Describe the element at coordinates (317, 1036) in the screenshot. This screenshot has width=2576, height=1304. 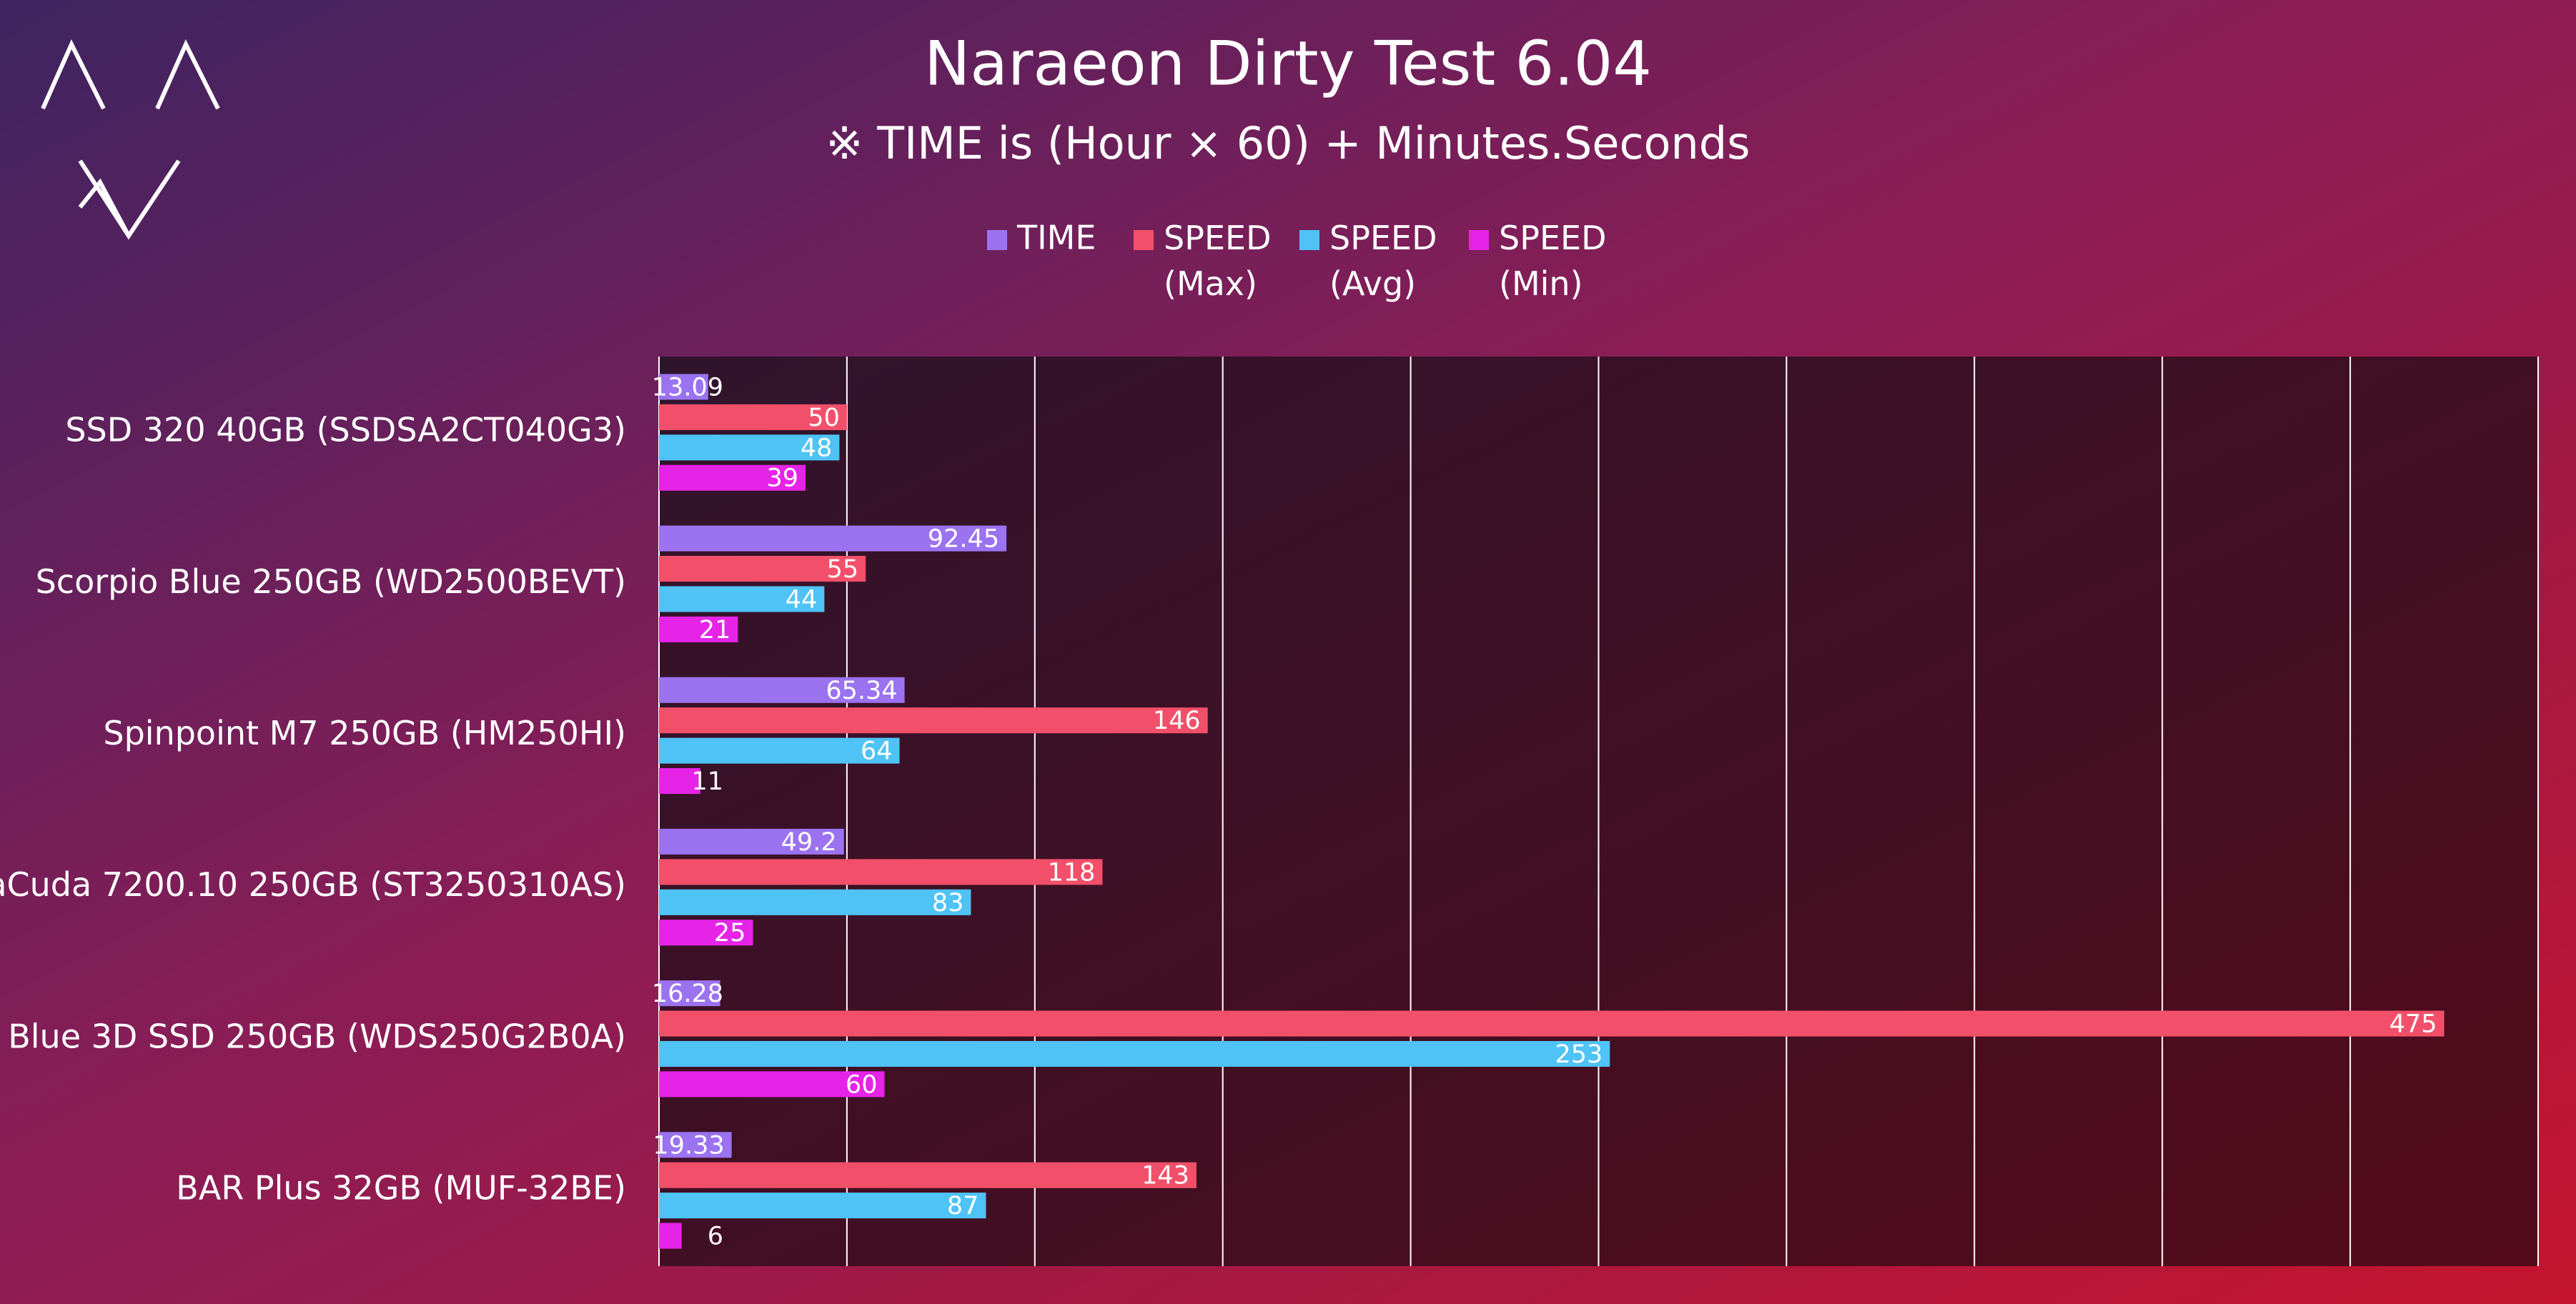
I see `y-tick-label: Blue 3D SSD 250GB (WDS250G2B0A)` at that location.